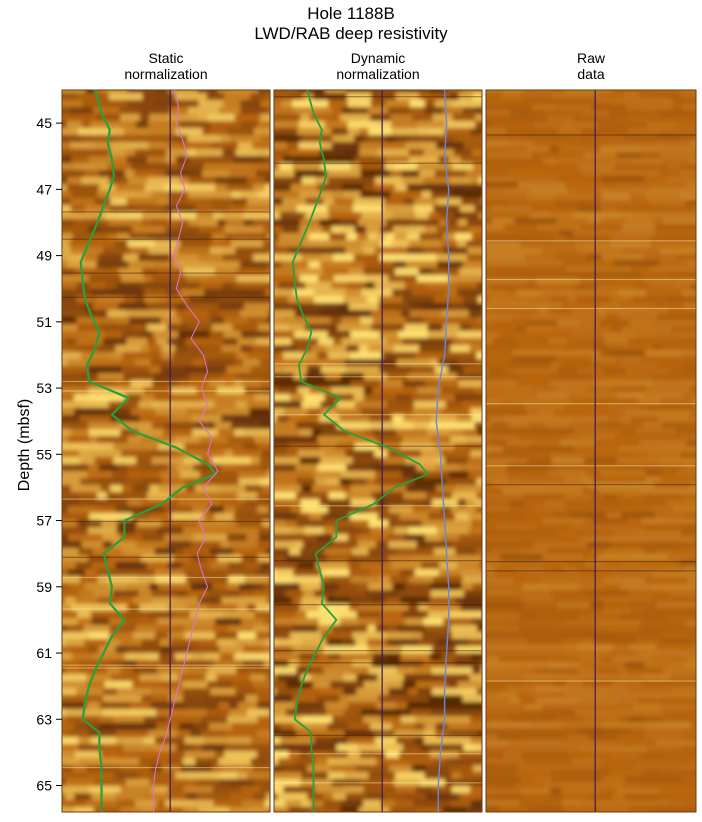 This screenshot has height=822, width=702. Describe the element at coordinates (44, 454) in the screenshot. I see `y-tick-label-55: 55` at that location.